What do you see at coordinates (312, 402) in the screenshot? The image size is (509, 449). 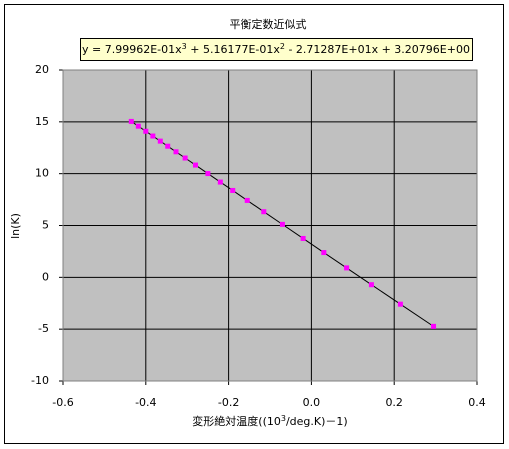 I see `x-tick-label: 0.0` at bounding box center [312, 402].